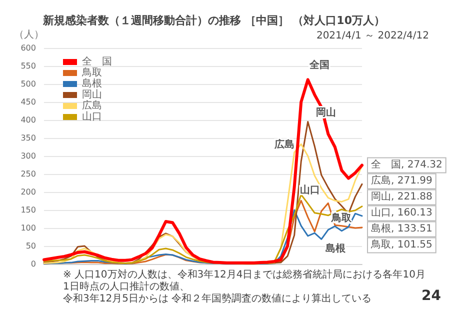 The height and width of the screenshot is (320, 462). Describe the element at coordinates (432, 296) in the screenshot. I see `text: 24` at that location.